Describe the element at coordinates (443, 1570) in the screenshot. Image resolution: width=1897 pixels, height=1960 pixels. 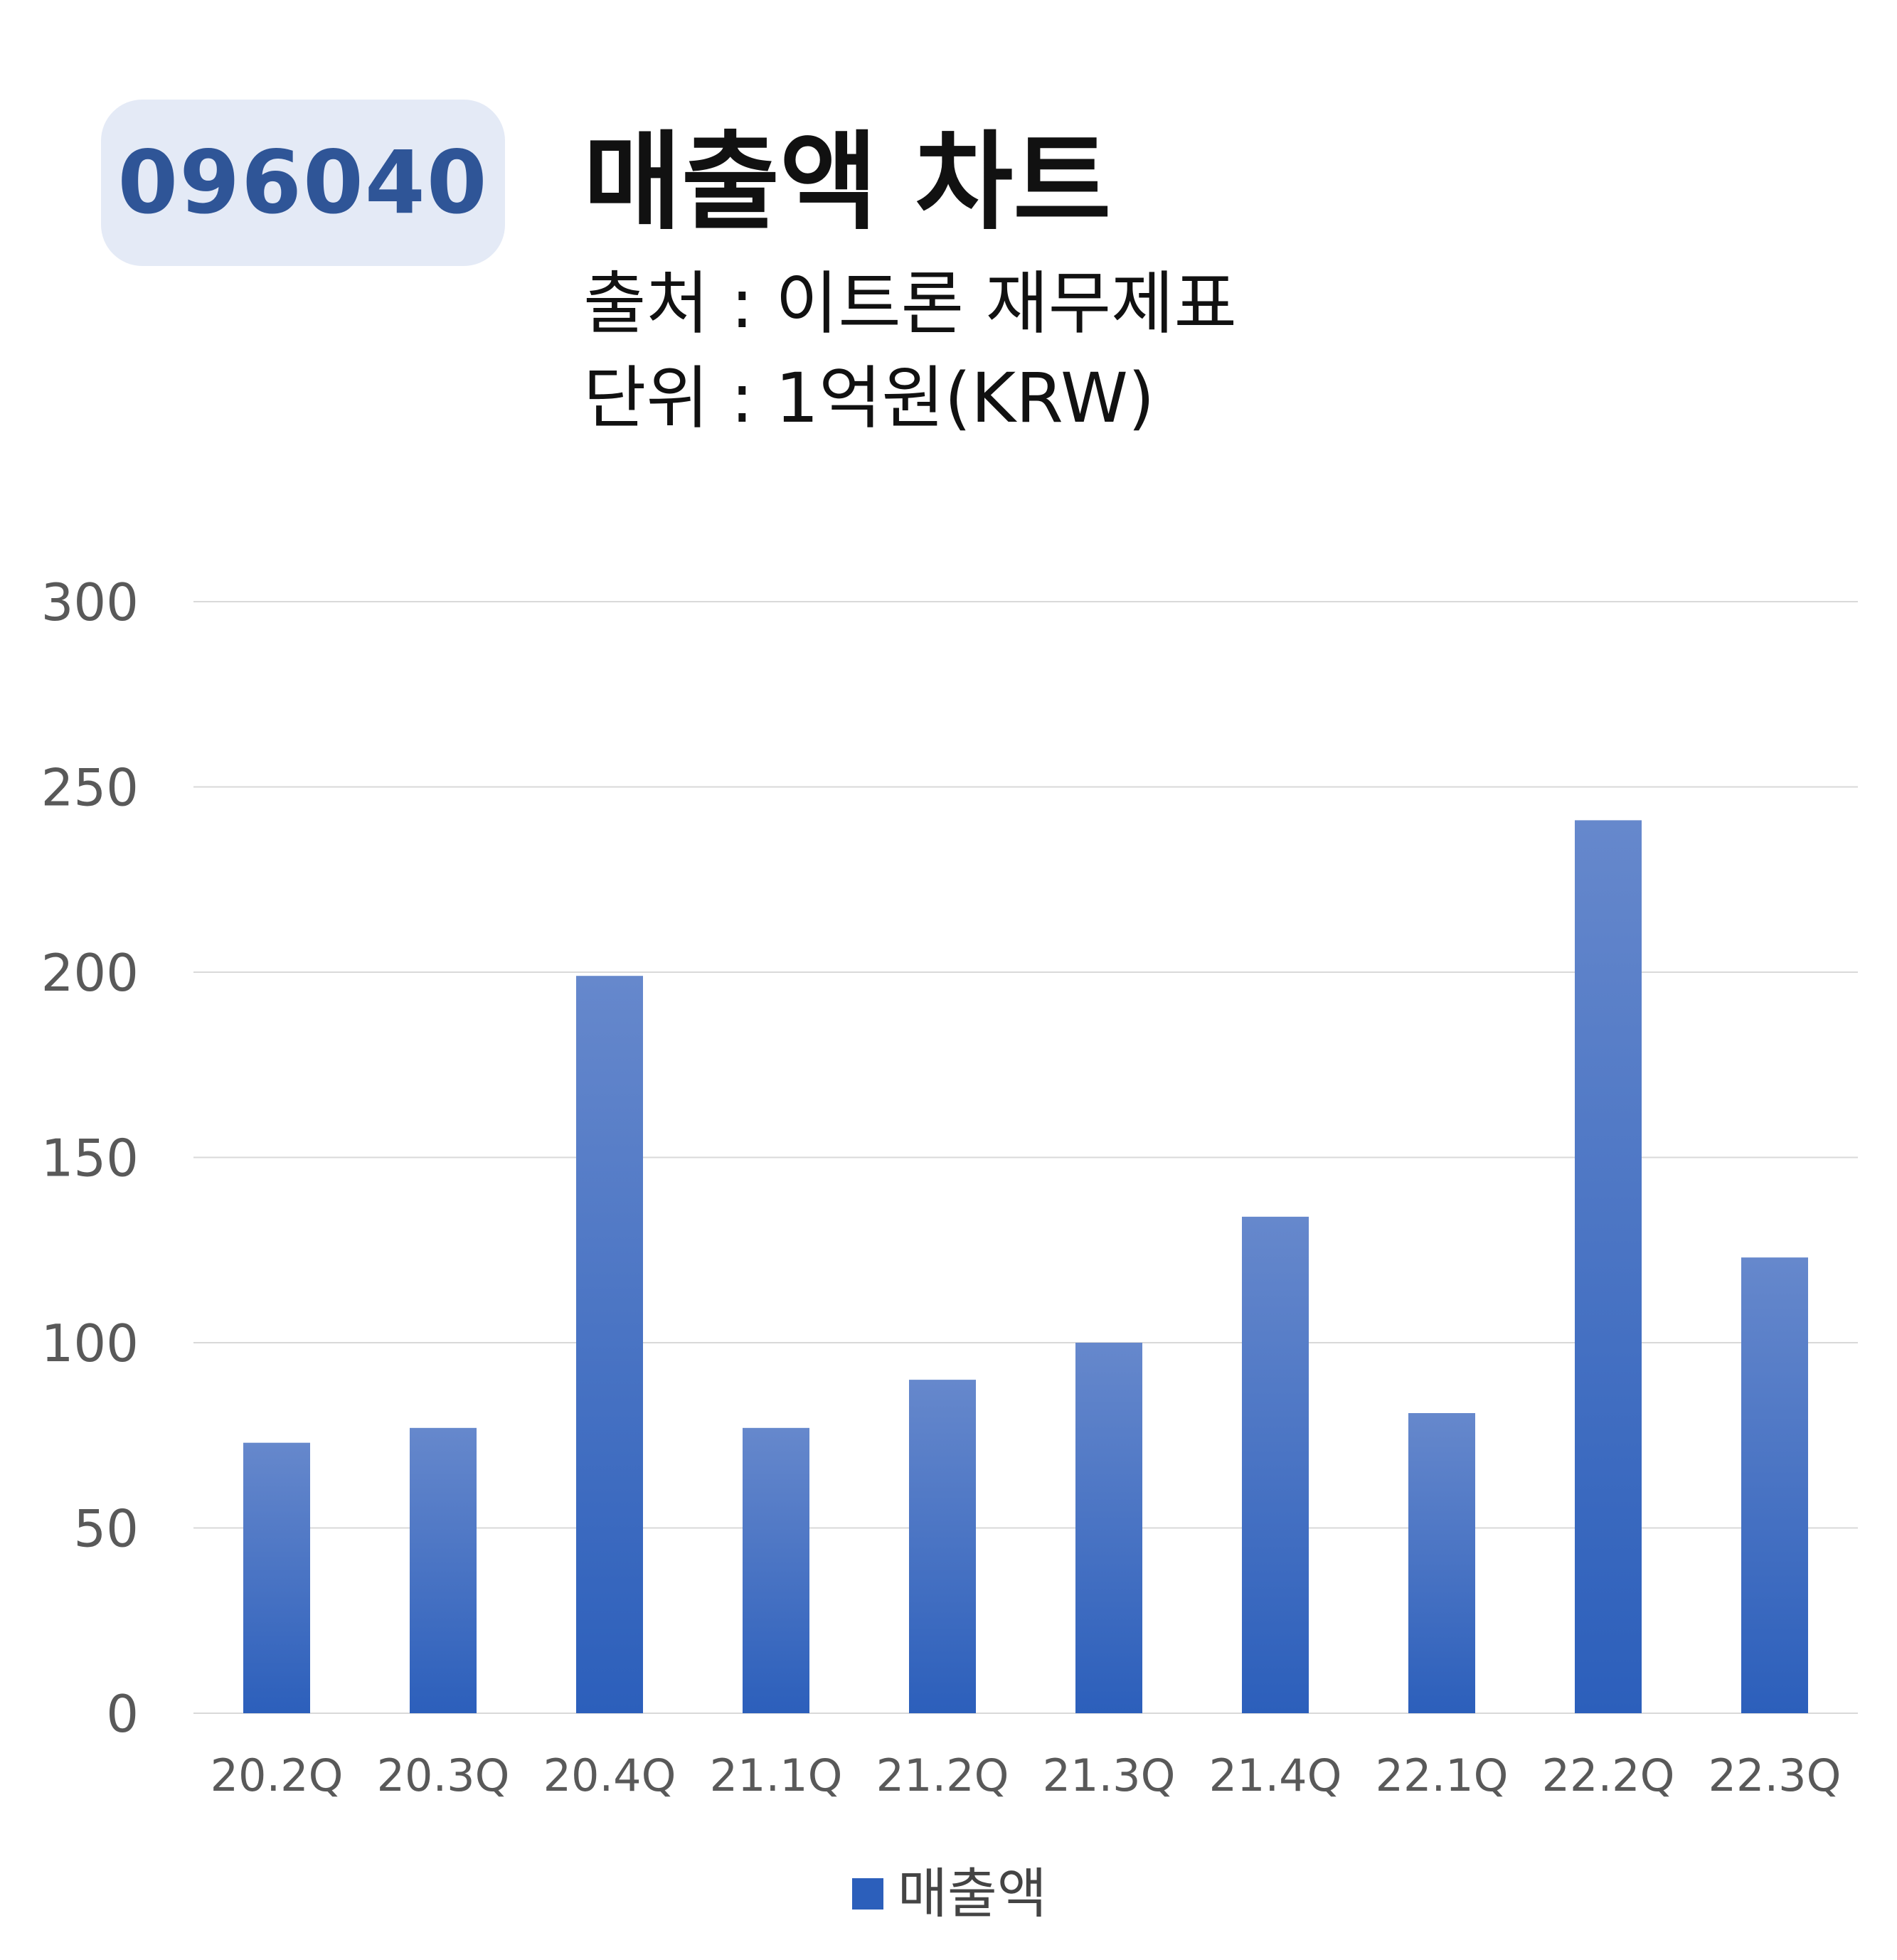
I see `bar-20.3Q` at that location.